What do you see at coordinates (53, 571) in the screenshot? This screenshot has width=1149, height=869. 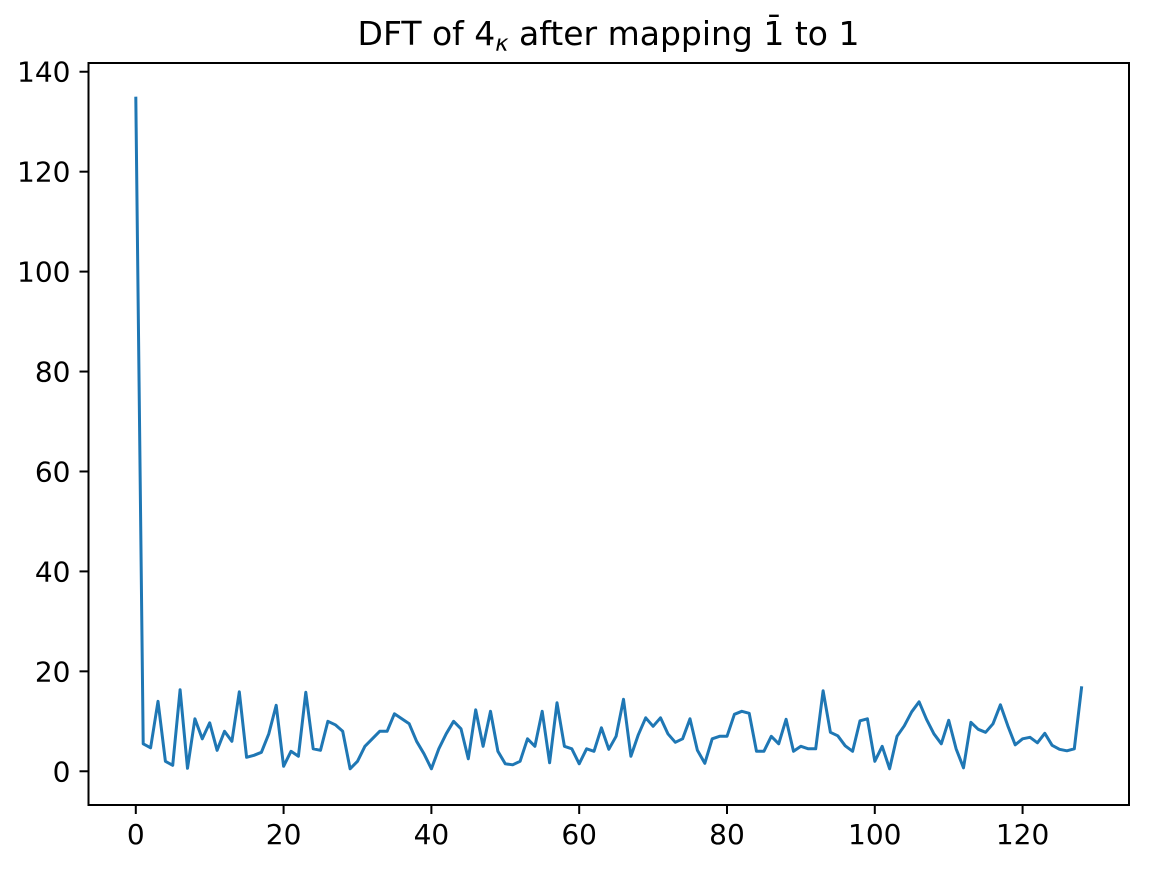 I see `y-tick-label-40: 40` at bounding box center [53, 571].